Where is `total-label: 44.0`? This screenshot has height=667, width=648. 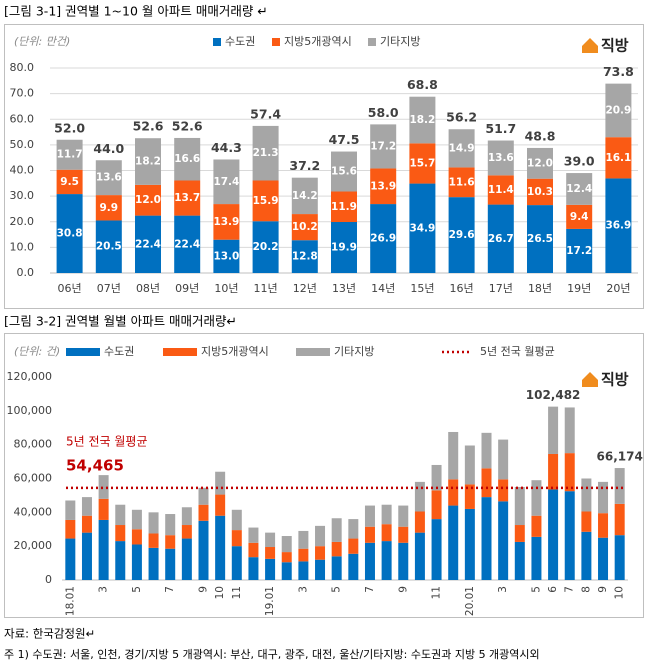 total-label: 44.0 is located at coordinates (108, 148).